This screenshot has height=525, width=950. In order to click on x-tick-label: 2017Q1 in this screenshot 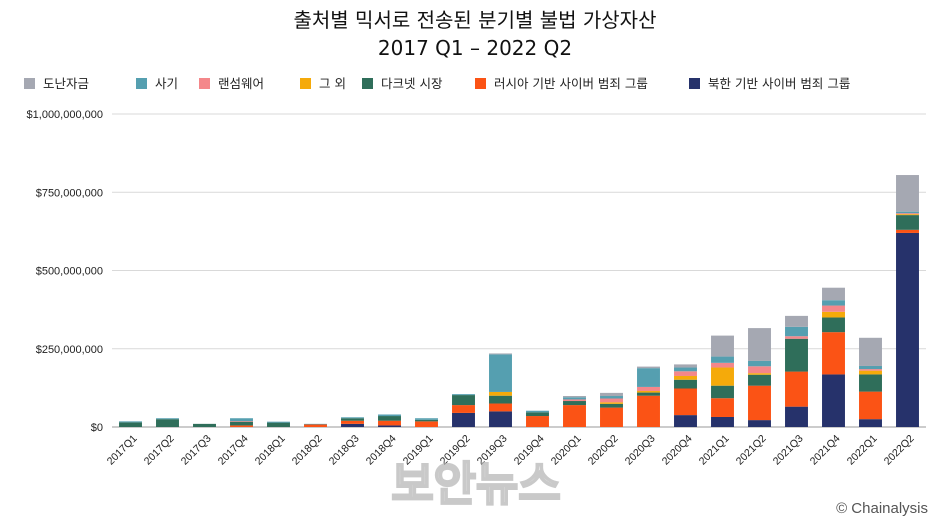, I will do `click(122, 450)`.